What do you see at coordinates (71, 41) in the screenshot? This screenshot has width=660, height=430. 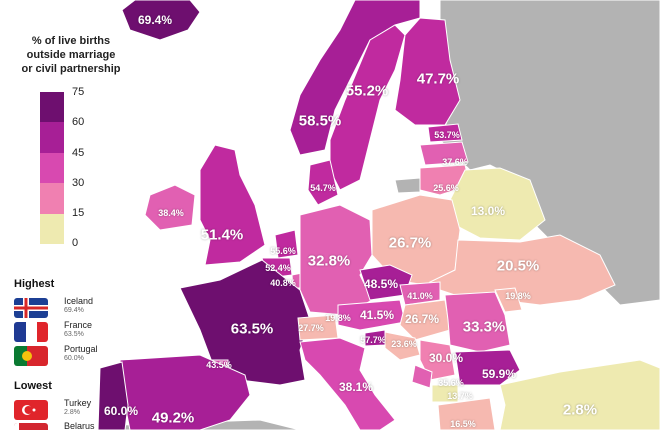 I see `legend-title-line: % of live births` at bounding box center [71, 41].